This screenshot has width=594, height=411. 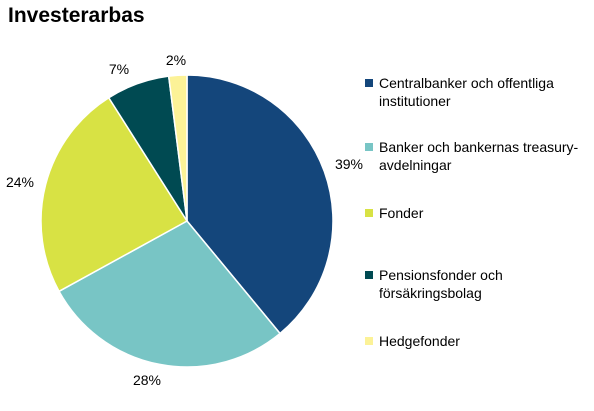 I want to click on legend-label-fonder: Fonder, so click(x=401, y=213).